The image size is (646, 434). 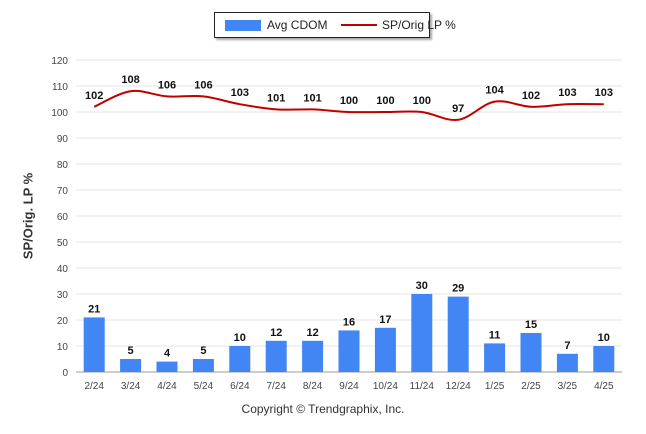 I want to click on x-tick-label: 5/24, so click(x=204, y=386).